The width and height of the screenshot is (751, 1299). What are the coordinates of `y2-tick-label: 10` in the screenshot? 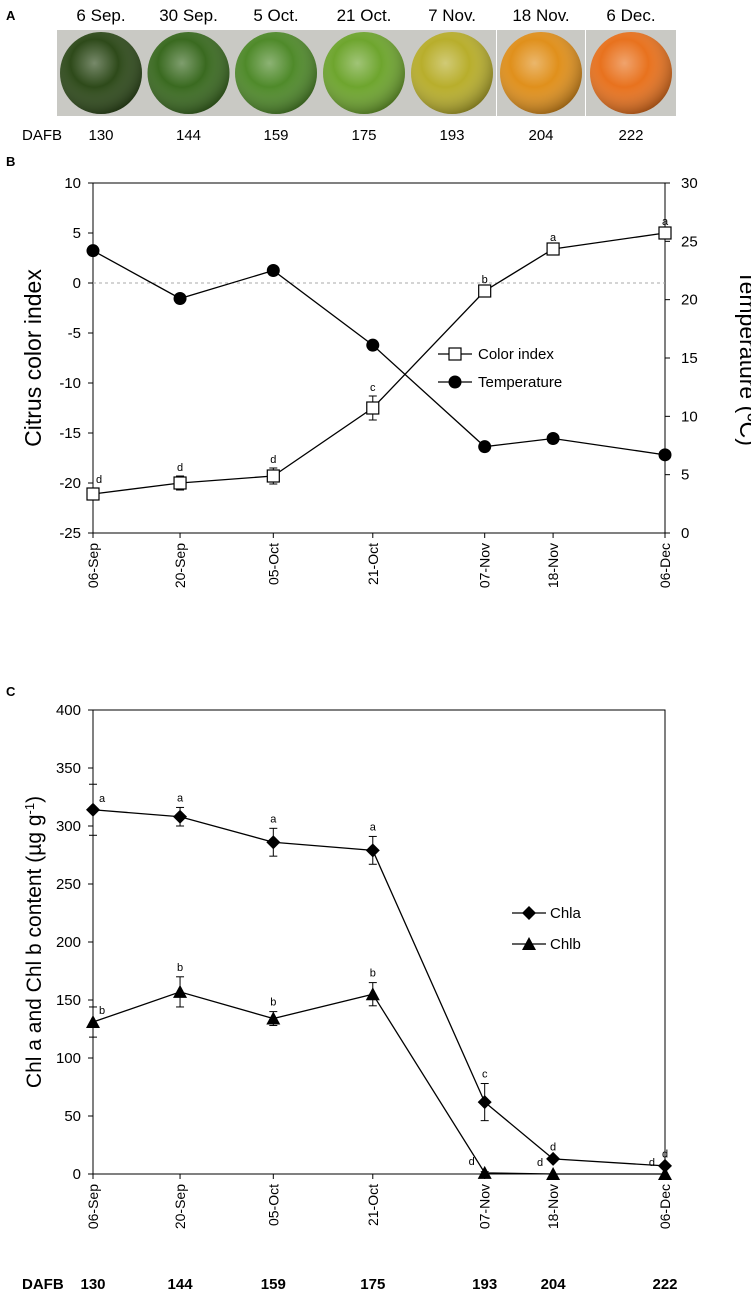 It's located at (689, 416).